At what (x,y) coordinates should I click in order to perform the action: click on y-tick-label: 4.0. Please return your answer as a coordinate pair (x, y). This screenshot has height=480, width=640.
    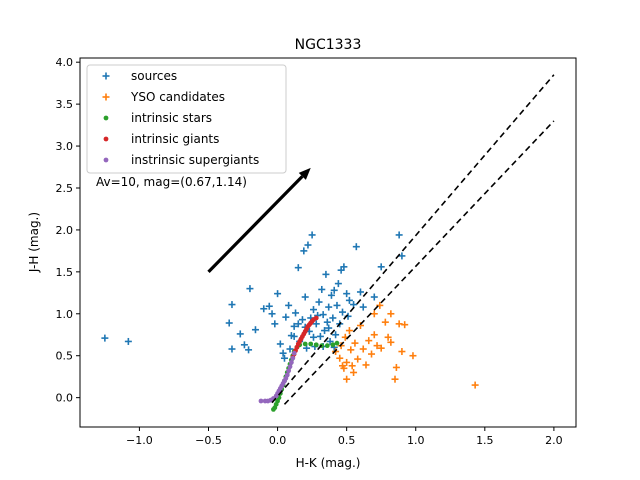
    Looking at the image, I should click on (65, 62).